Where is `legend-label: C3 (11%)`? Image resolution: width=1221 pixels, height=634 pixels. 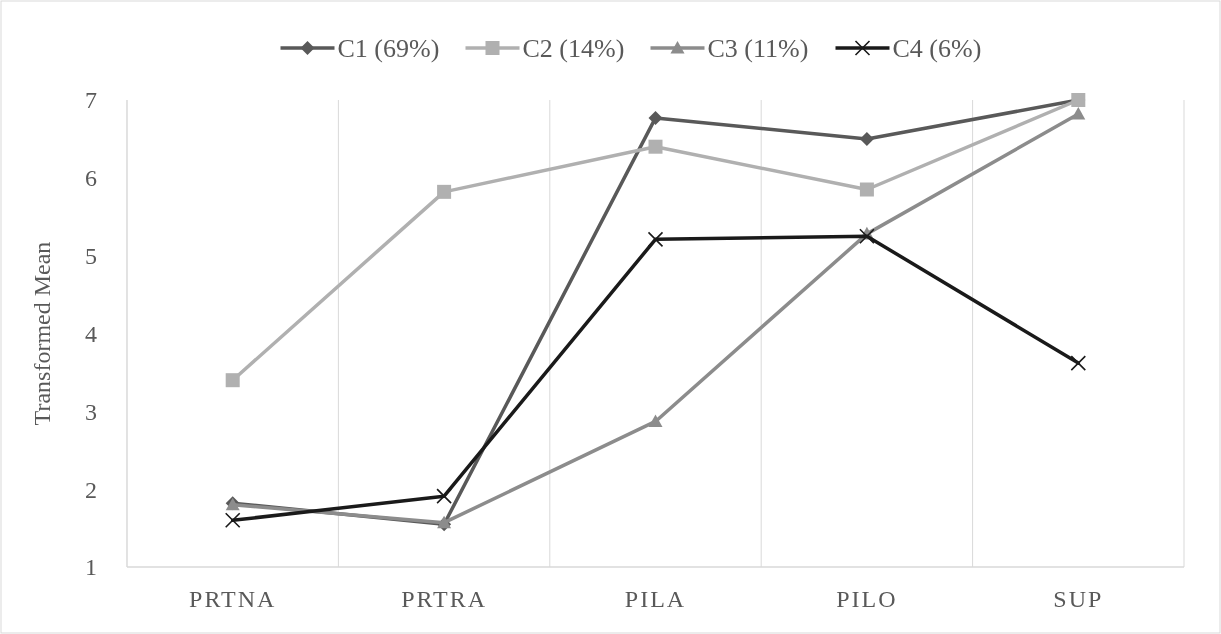 legend-label: C3 (11%) is located at coordinates (758, 49).